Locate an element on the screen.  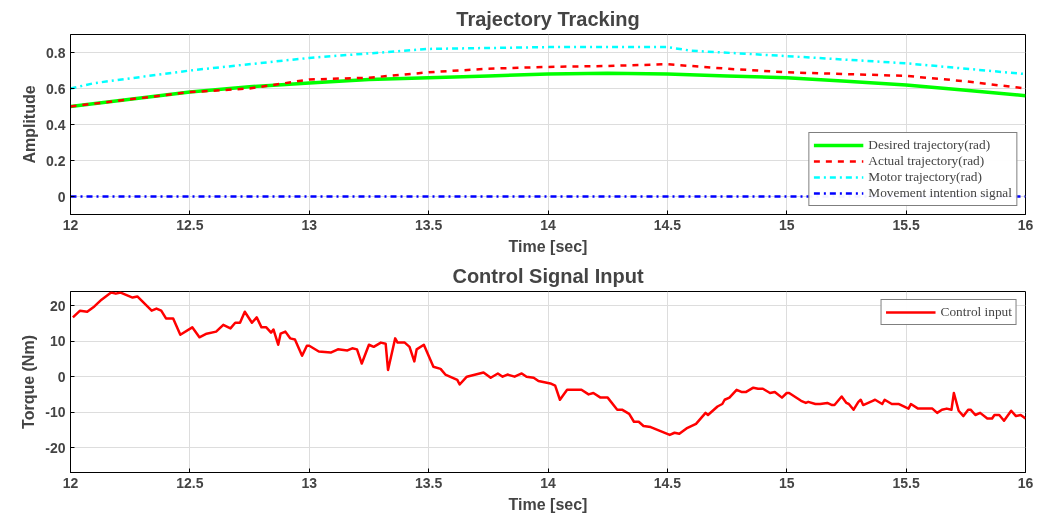
y-tick-label: -20 is located at coordinates (55, 447).